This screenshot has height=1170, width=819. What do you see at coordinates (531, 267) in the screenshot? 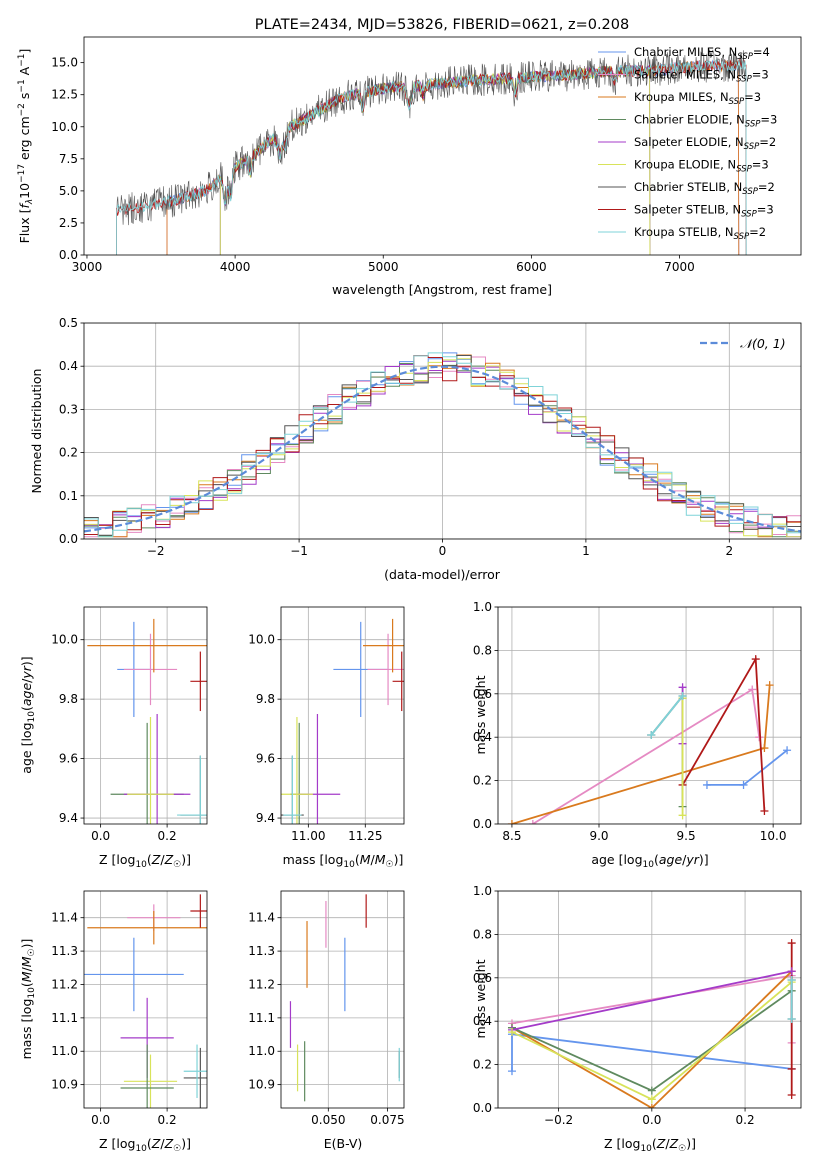
I see `x-tick-label: 6000` at bounding box center [531, 267].